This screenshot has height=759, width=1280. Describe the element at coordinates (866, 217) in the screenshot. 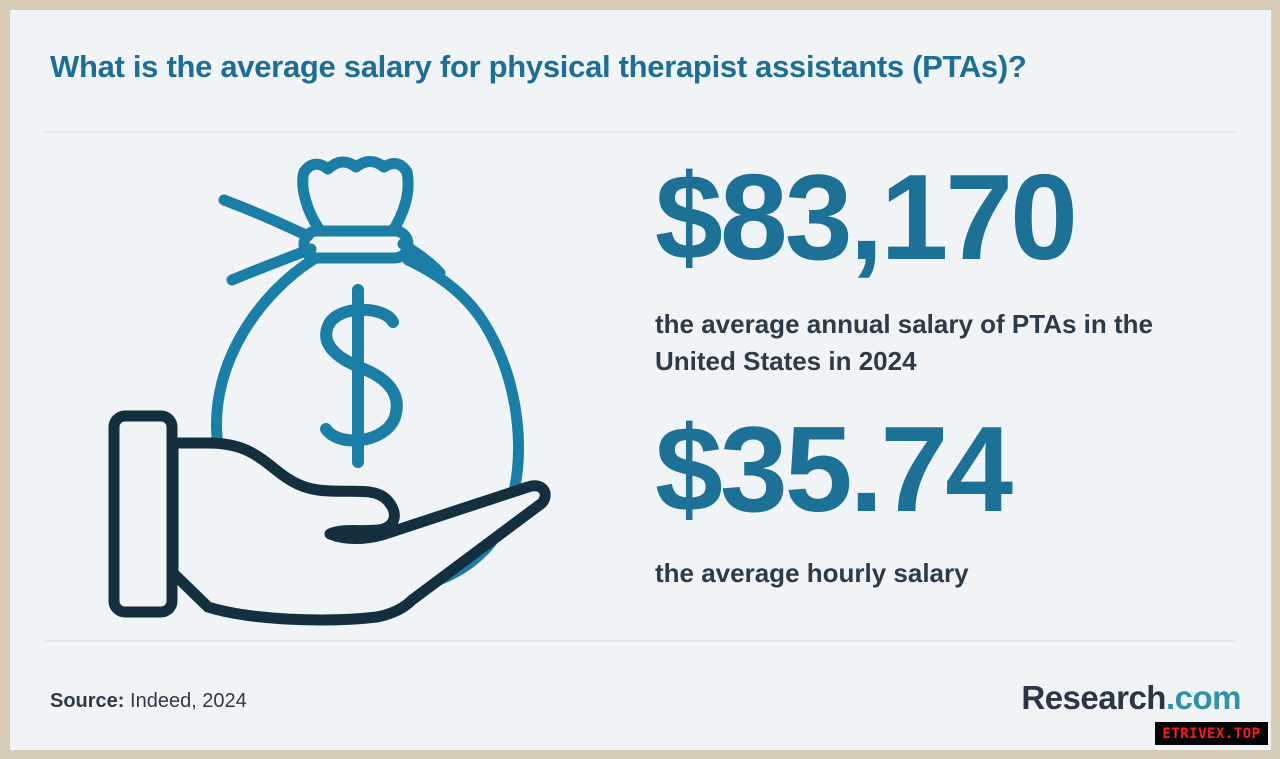

I see `annual-salary-value: $83,170` at that location.